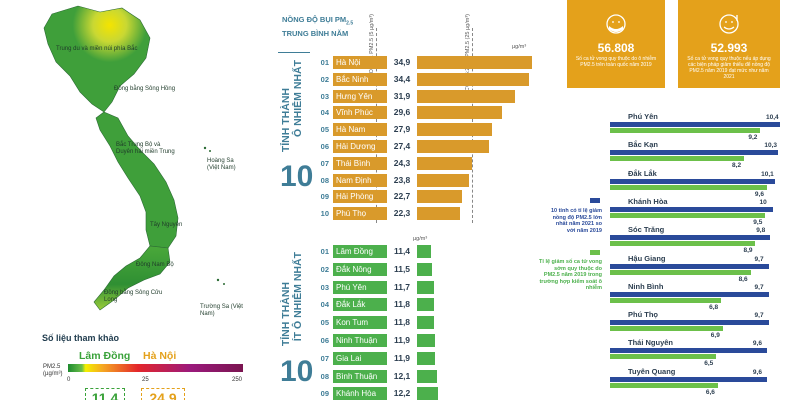 Image resolution: width=800 pixels, height=400 pixels. What do you see at coordinates (714, 307) in the screenshot?
I see `comparison-value-green: 6,8` at bounding box center [714, 307].